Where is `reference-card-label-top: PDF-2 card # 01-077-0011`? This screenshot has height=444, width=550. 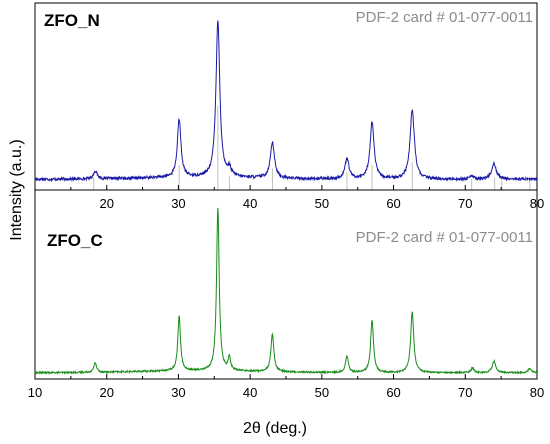 reference-card-label-top: PDF-2 card # 01-077-0011 is located at coordinates (444, 17).